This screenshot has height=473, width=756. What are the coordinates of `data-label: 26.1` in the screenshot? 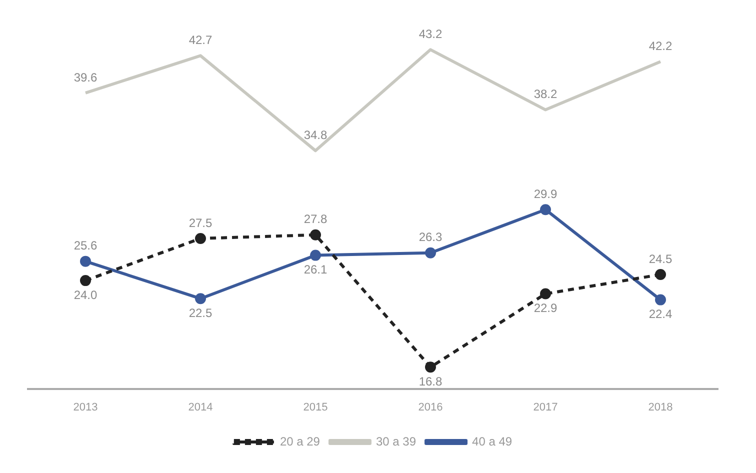 It's located at (316, 269).